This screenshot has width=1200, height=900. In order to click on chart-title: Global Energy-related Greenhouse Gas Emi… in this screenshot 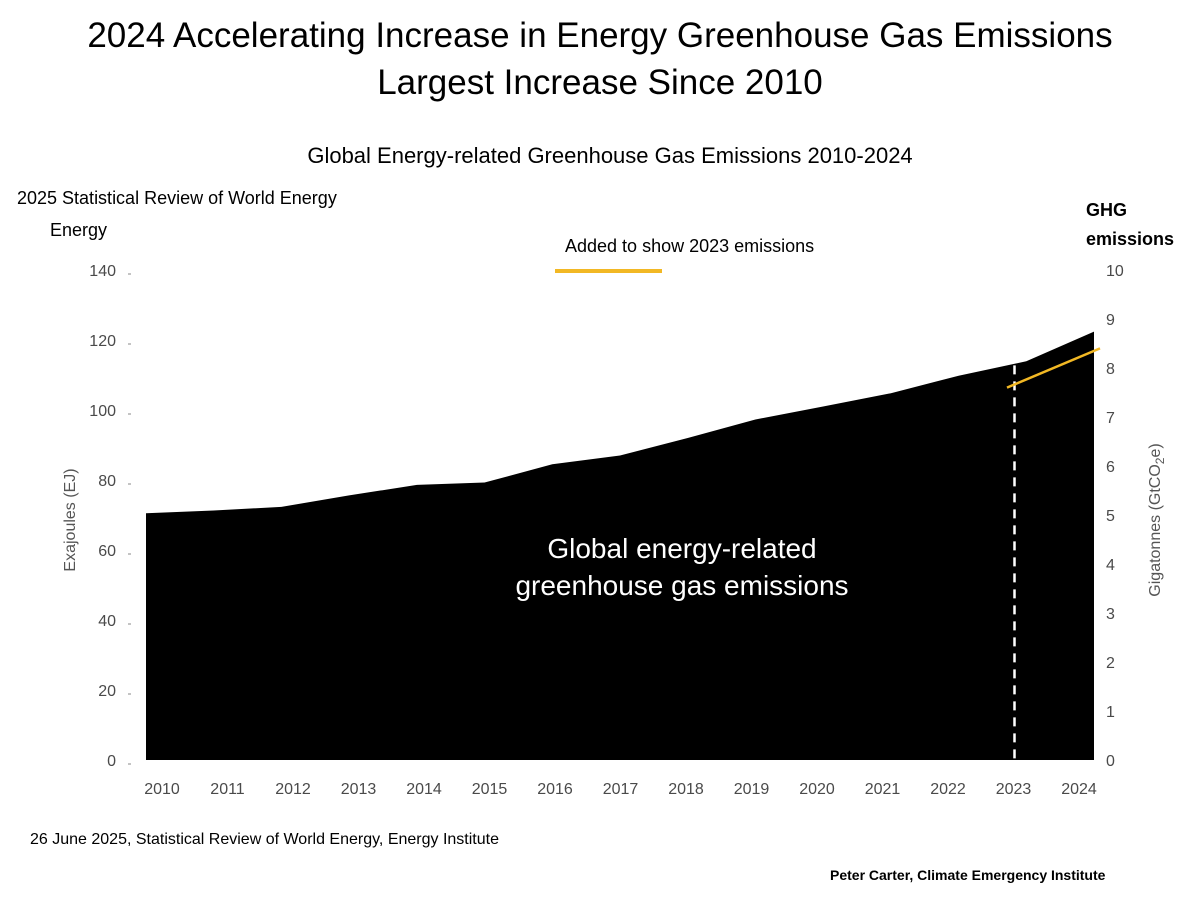, I will do `click(610, 155)`.